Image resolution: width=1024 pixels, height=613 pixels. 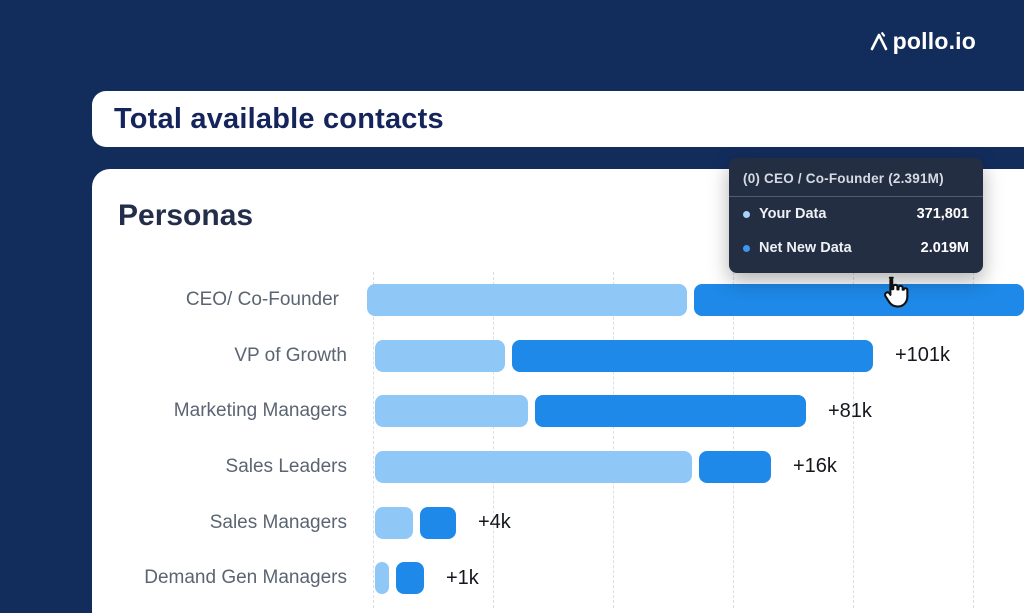 What do you see at coordinates (850, 410) in the screenshot?
I see `net-new-annotation: +81k` at bounding box center [850, 410].